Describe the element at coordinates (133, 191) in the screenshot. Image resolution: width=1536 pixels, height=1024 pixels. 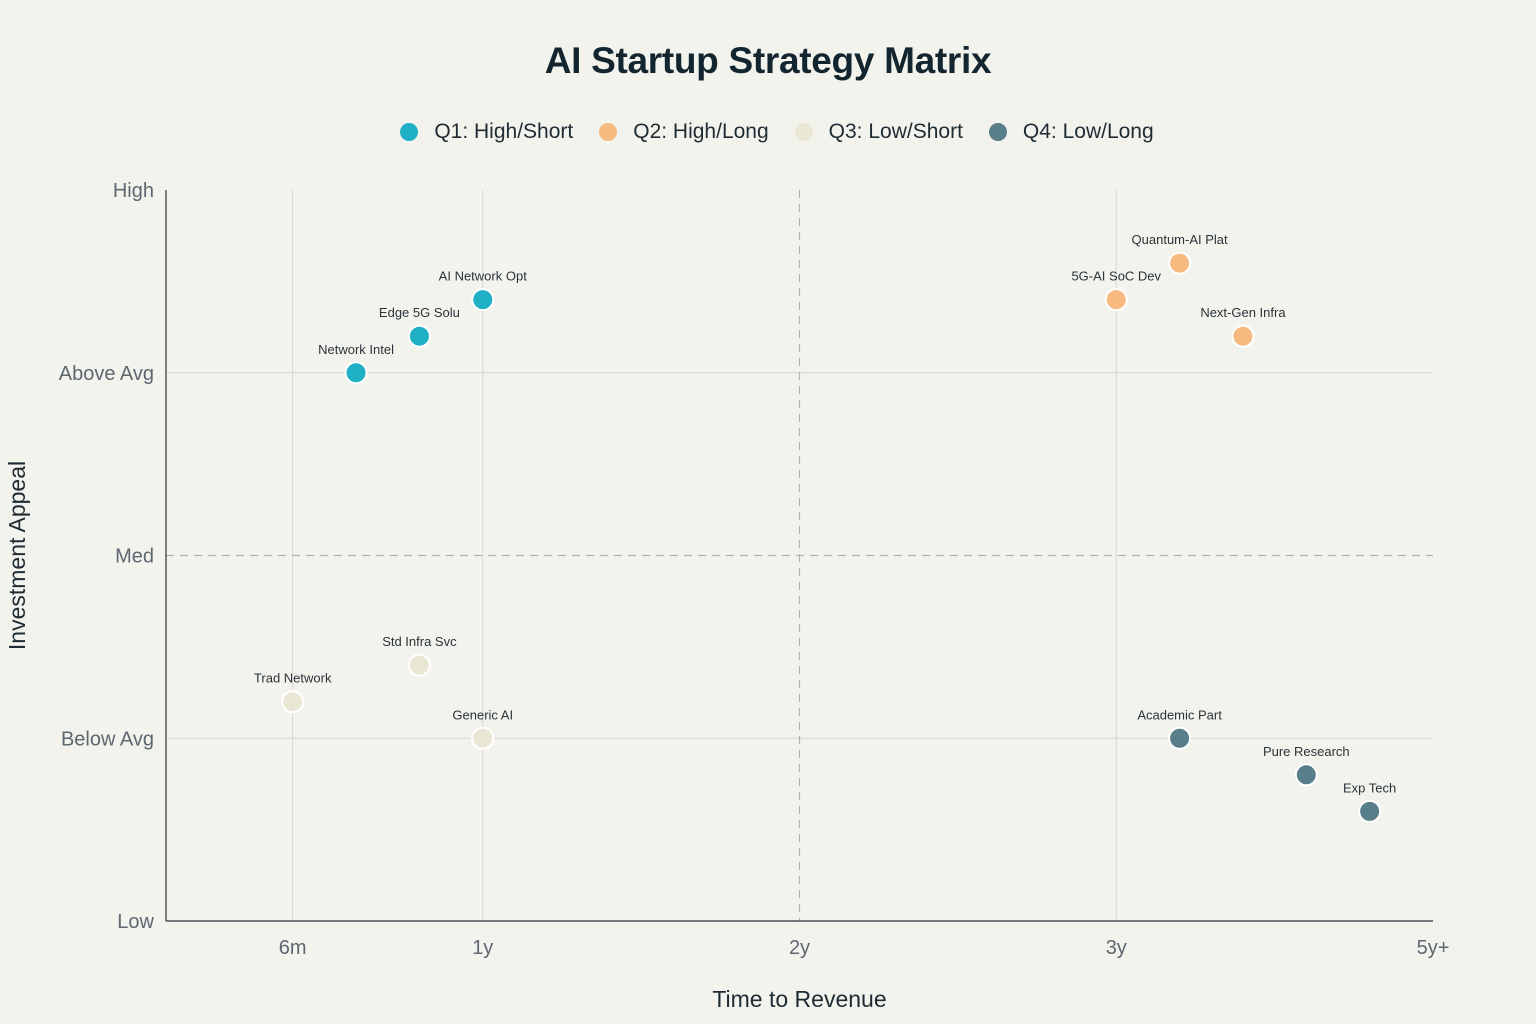
I see `y-tick-label: High` at that location.